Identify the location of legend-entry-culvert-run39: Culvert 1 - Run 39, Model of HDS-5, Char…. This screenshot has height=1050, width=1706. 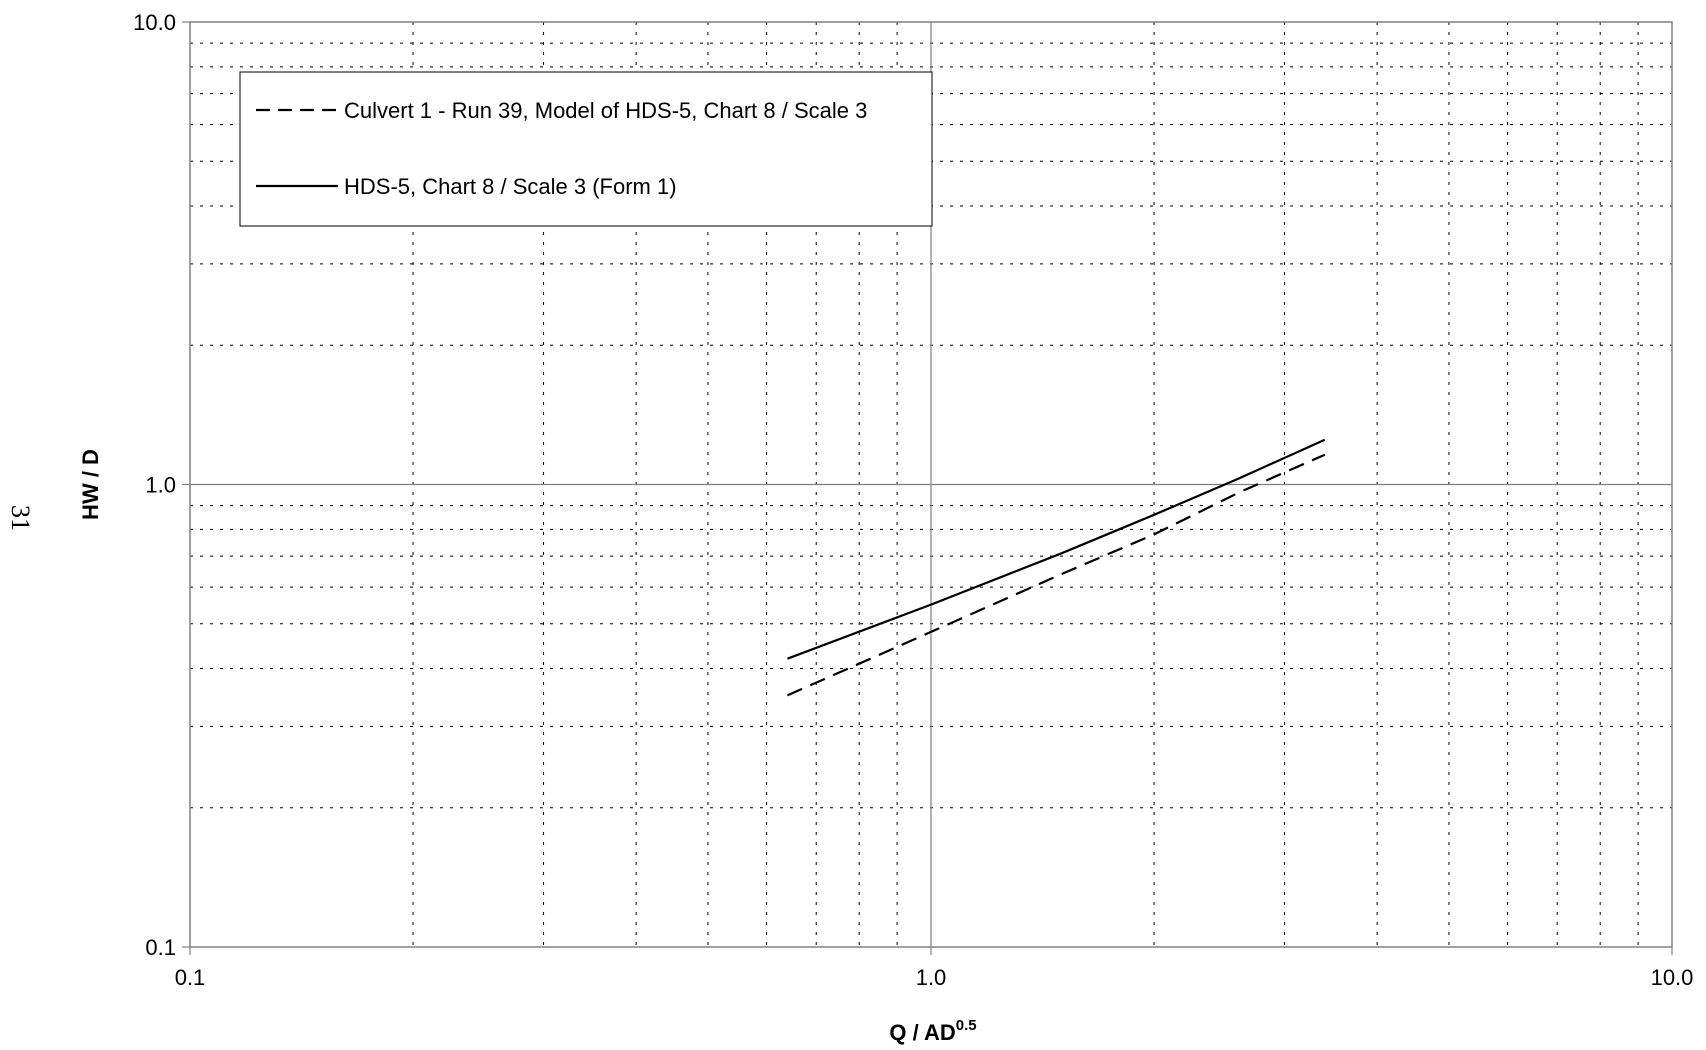
(605, 110).